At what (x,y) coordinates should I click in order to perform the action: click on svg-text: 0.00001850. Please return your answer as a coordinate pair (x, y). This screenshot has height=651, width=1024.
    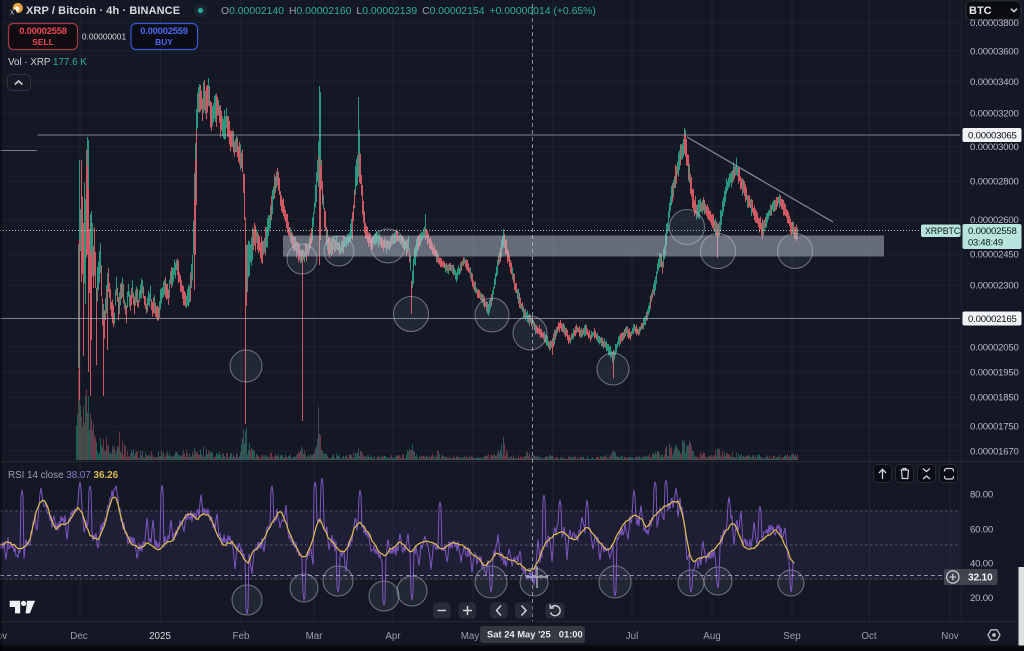
    Looking at the image, I should click on (994, 397).